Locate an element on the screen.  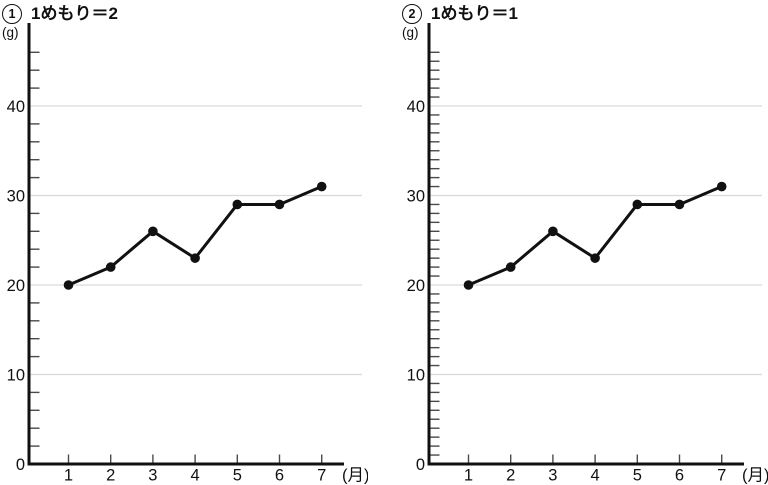
chart-2-title: 2 1めもり＝1 is located at coordinates (460, 14).